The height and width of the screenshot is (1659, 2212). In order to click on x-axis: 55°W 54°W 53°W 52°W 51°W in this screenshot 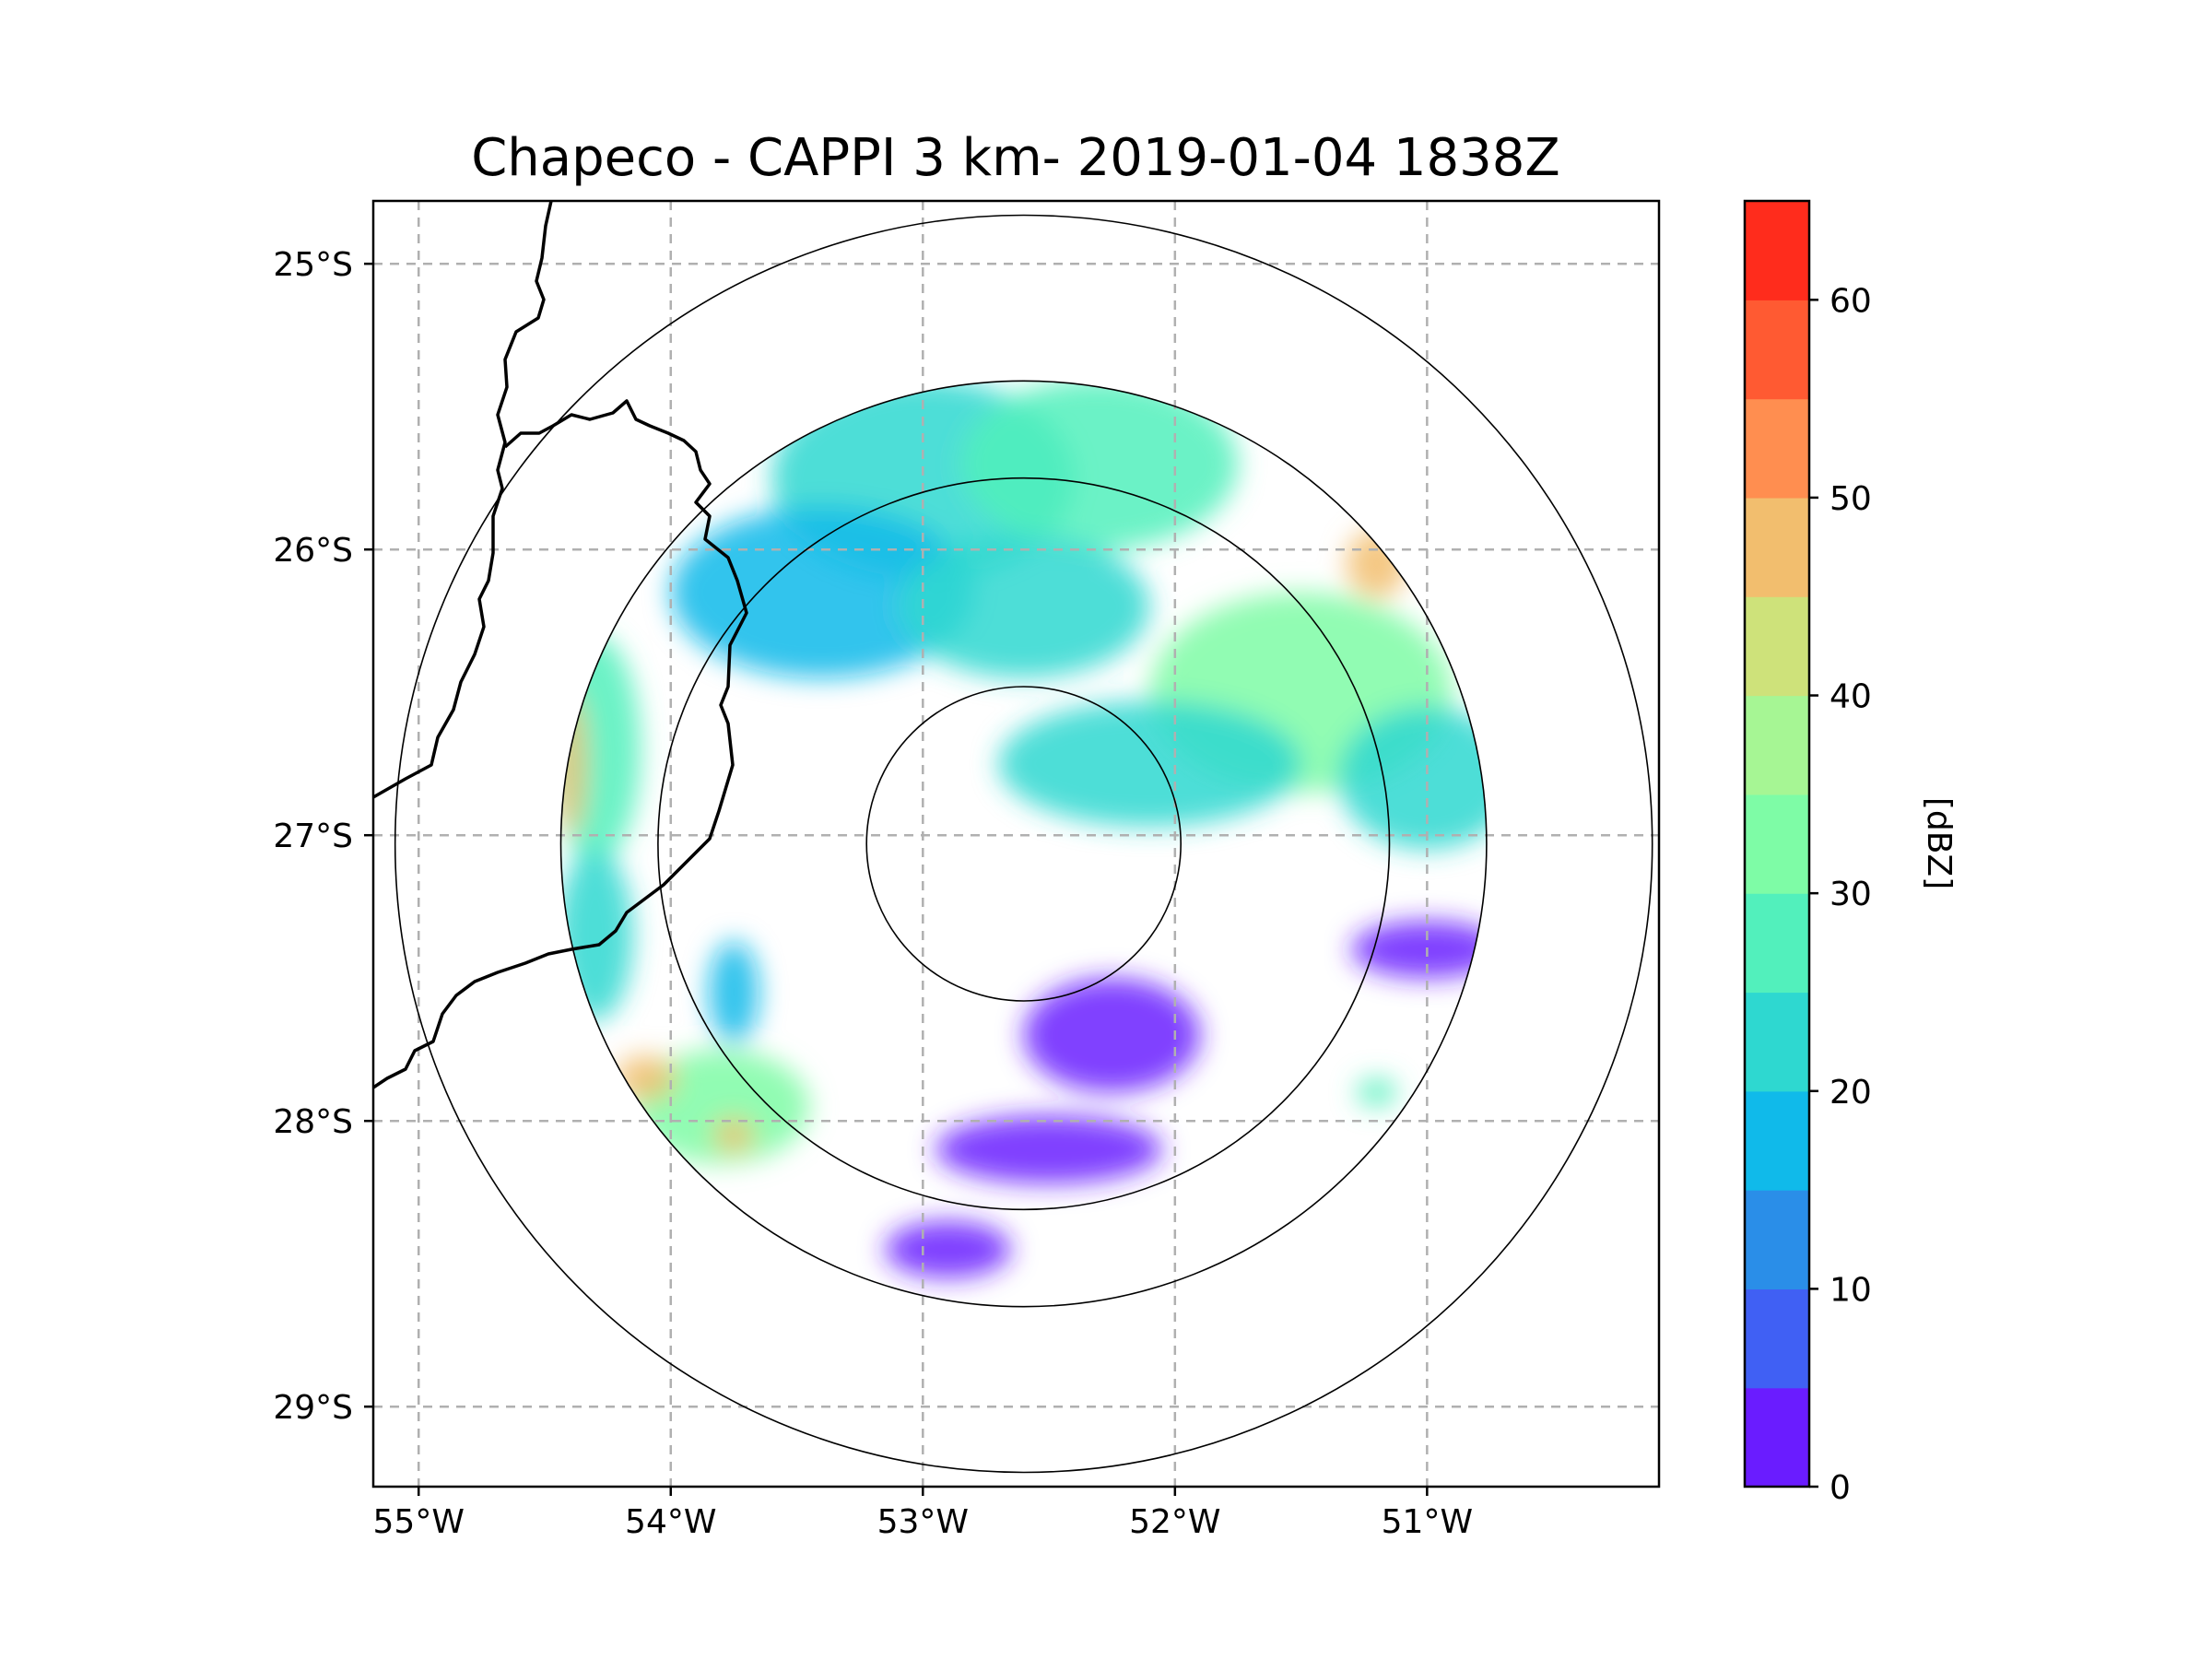, I will do `click(923, 1514)`.